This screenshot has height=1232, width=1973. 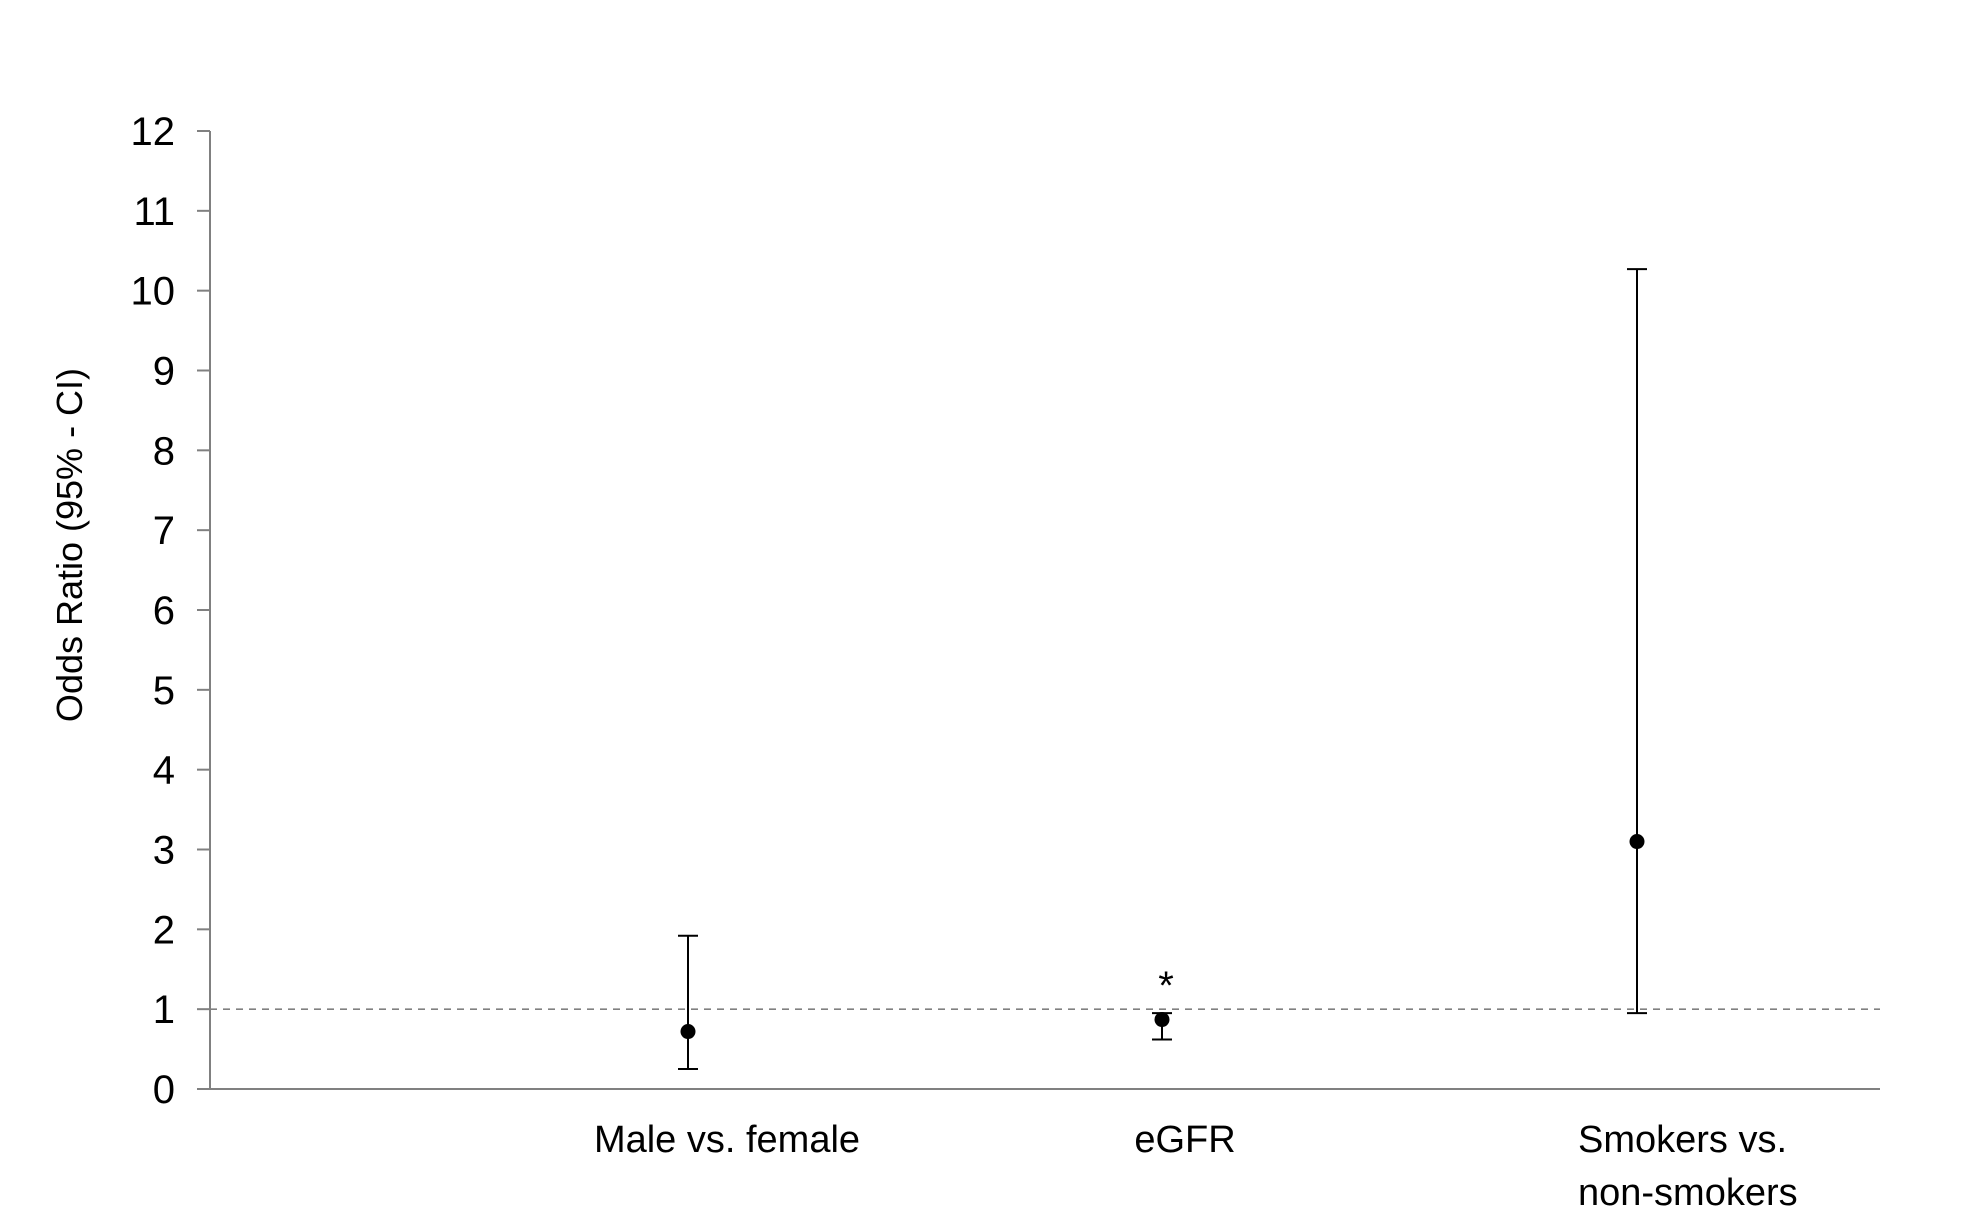 What do you see at coordinates (164, 372) in the screenshot?
I see `y-tick-label: 9` at bounding box center [164, 372].